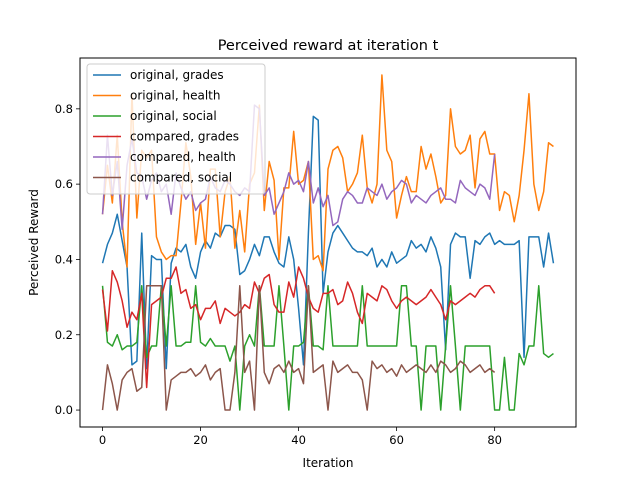 This screenshot has width=640, height=480. What do you see at coordinates (64, 109) in the screenshot?
I see `y-tick-label: 0.8` at bounding box center [64, 109].